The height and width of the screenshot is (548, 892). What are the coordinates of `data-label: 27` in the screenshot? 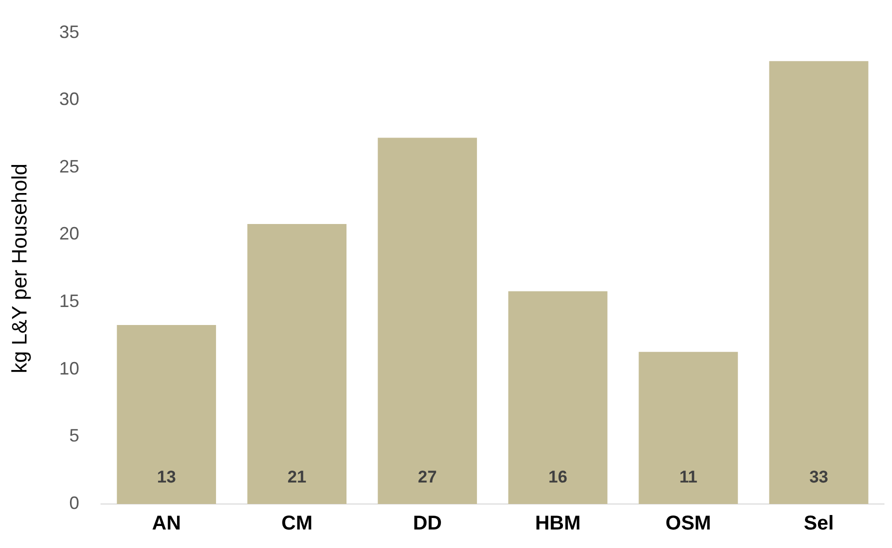 It's located at (427, 477).